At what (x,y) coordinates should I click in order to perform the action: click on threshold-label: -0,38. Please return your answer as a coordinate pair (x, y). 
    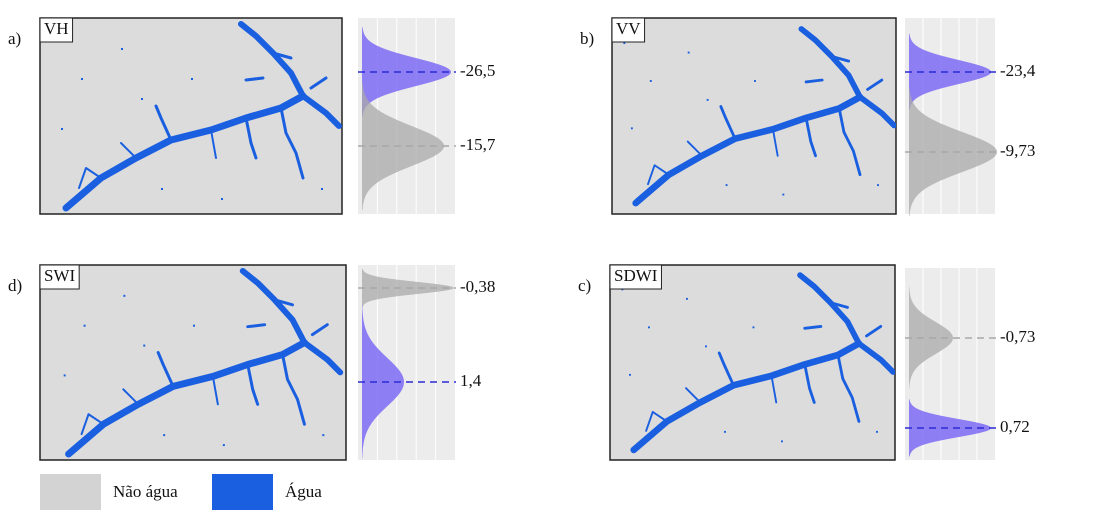
    Looking at the image, I should click on (477, 286).